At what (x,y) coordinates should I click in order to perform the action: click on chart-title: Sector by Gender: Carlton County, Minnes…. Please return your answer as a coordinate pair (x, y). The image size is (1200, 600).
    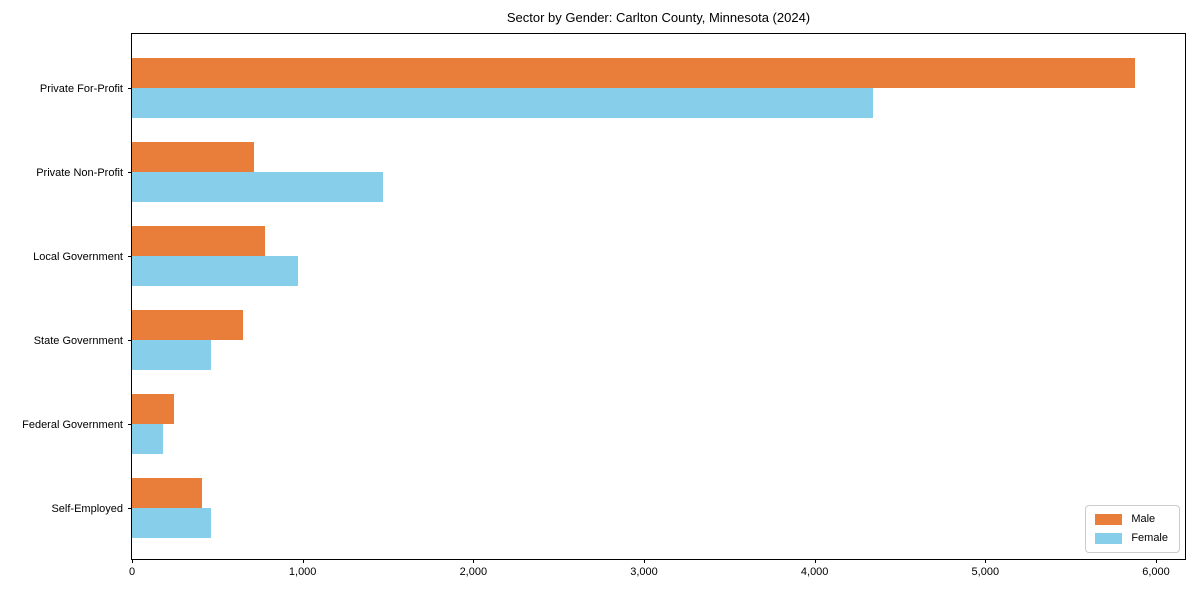
    Looking at the image, I should click on (658, 17).